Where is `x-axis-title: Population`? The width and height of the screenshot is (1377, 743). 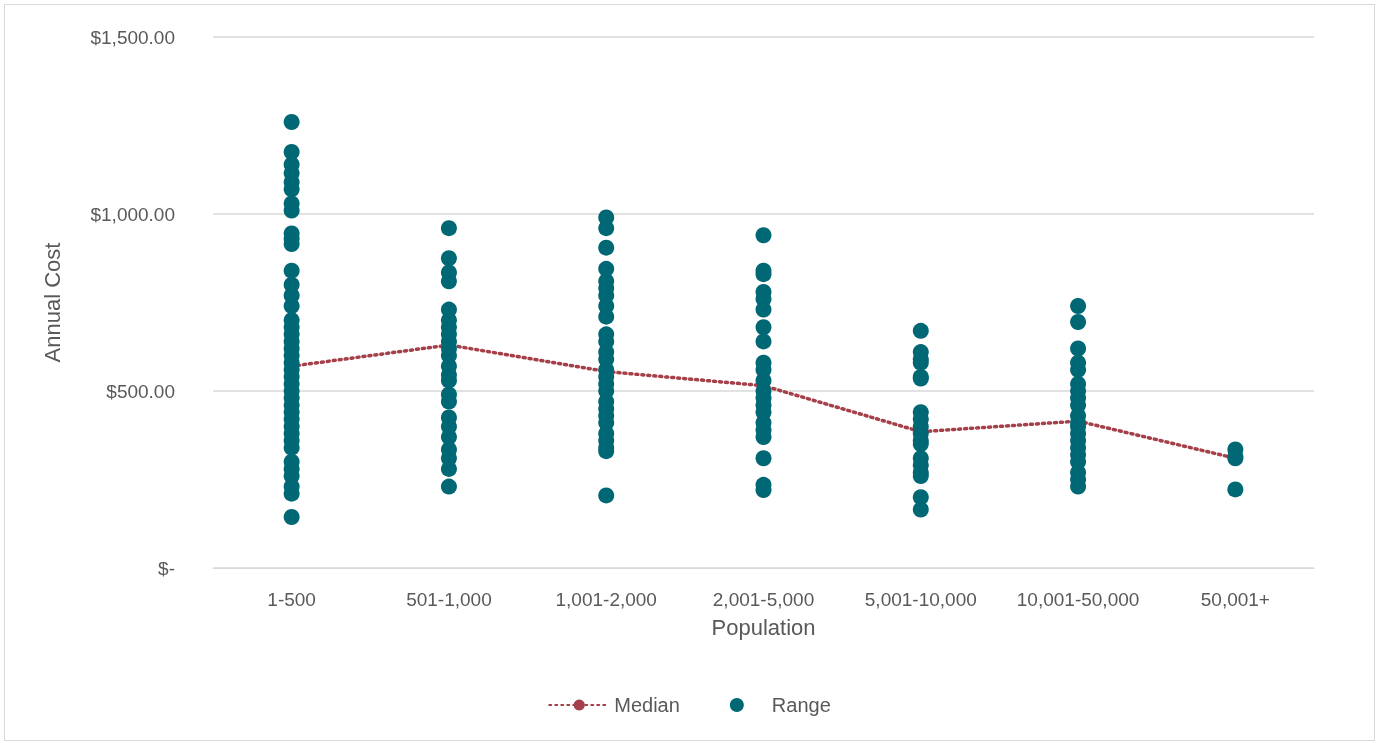
x-axis-title: Population is located at coordinates (763, 627).